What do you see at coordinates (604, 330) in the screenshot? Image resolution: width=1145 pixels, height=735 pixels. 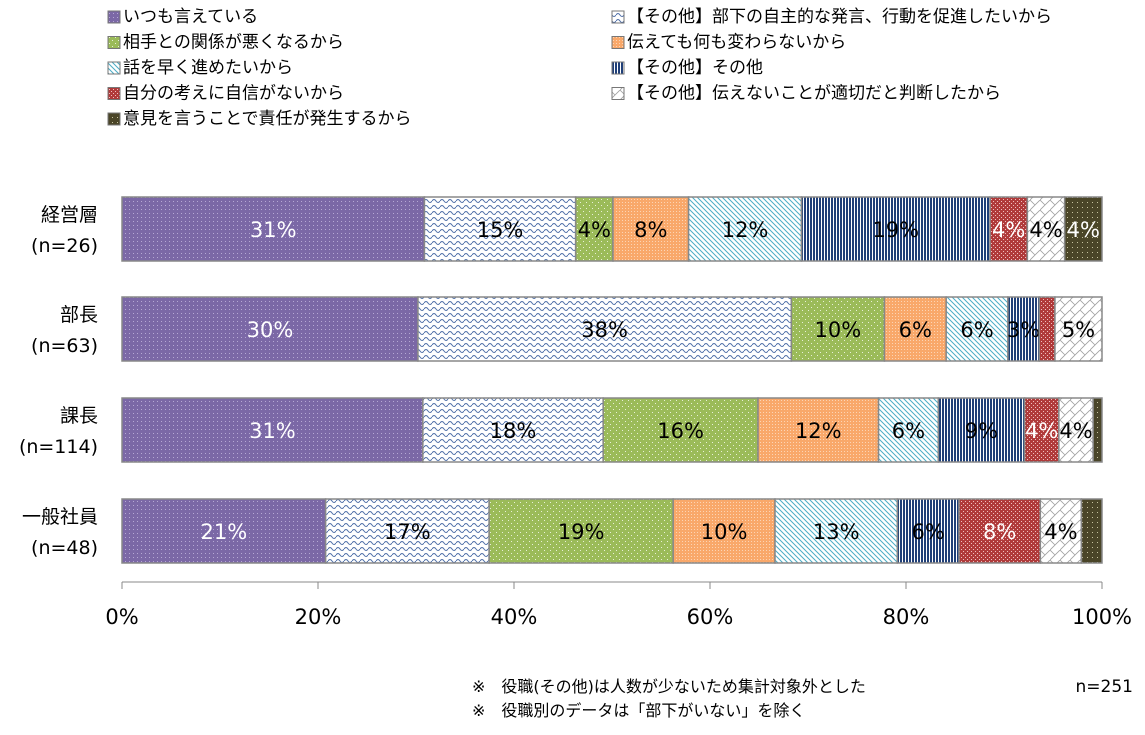 I see `data-label: 38%` at bounding box center [604, 330].